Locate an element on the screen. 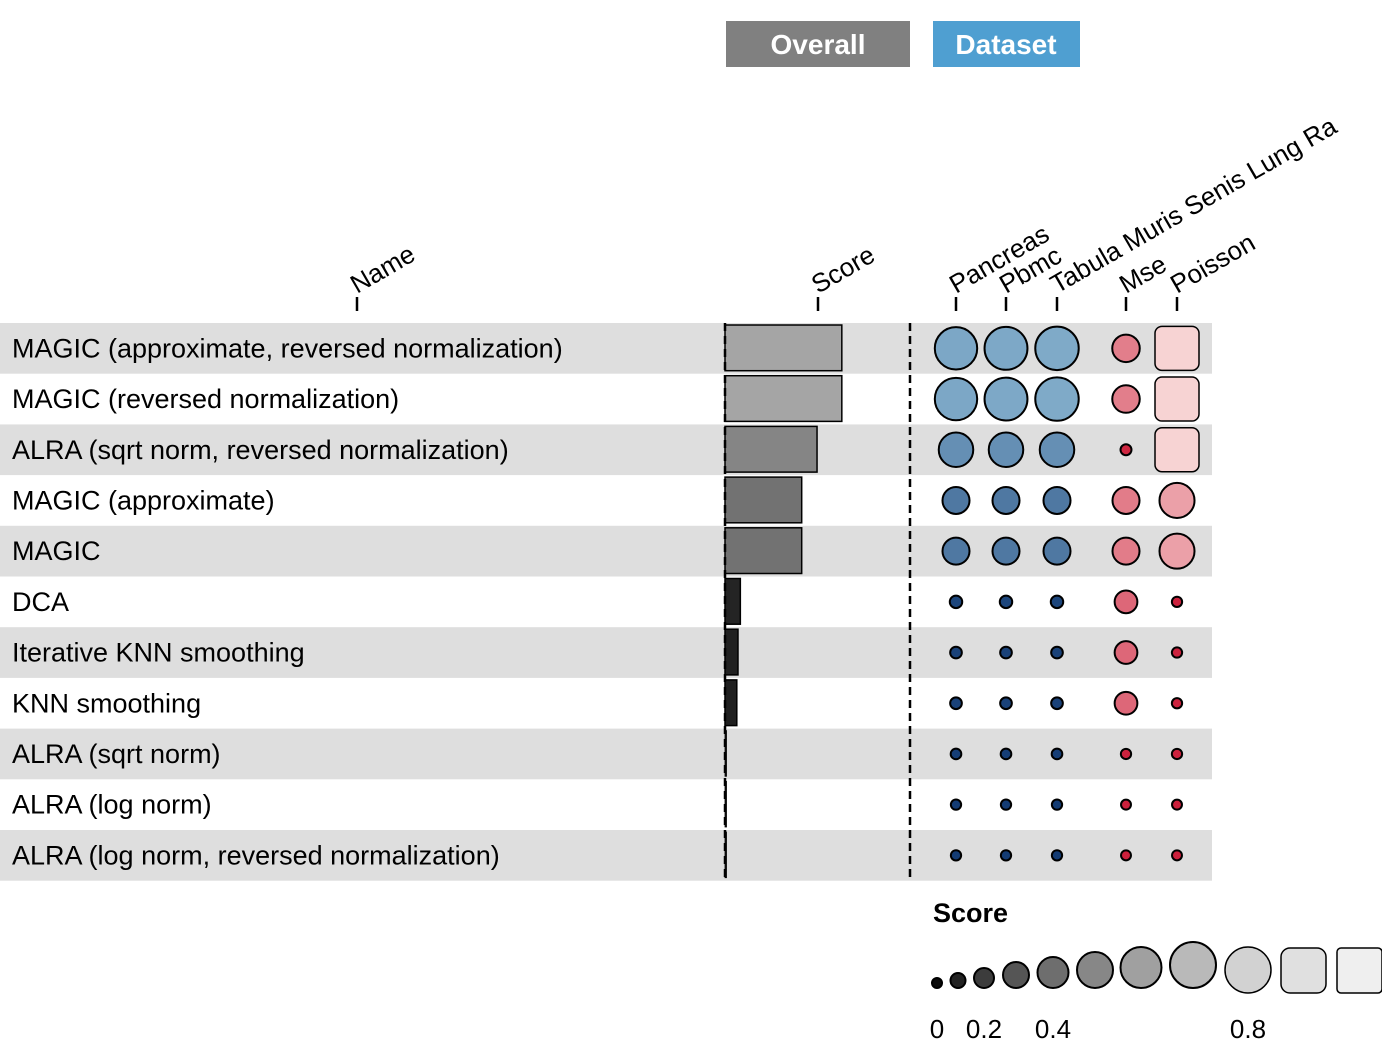 The image size is (1382, 1060). row-name-label: ALRA (log norm) is located at coordinates (112, 805).